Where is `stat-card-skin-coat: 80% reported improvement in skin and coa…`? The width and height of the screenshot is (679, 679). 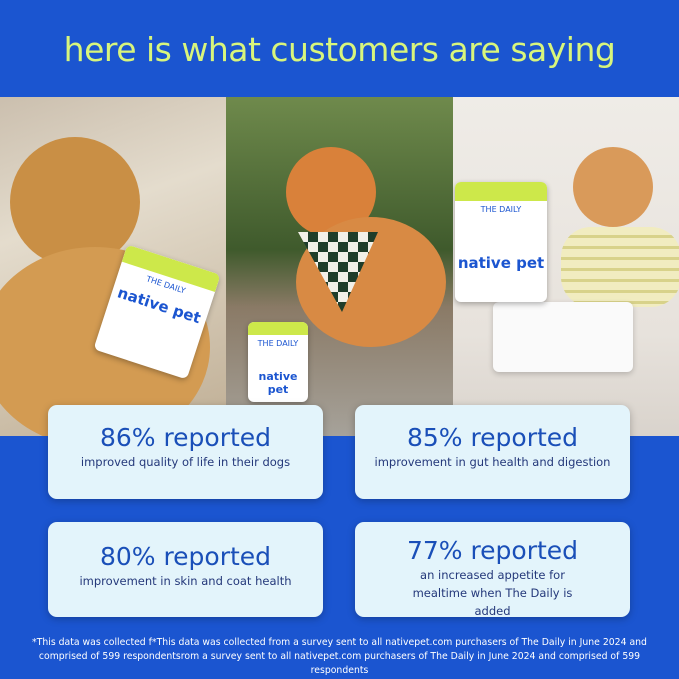
stat-card-skin-coat: 80% reported improvement in skin and coa… is located at coordinates (185, 569).